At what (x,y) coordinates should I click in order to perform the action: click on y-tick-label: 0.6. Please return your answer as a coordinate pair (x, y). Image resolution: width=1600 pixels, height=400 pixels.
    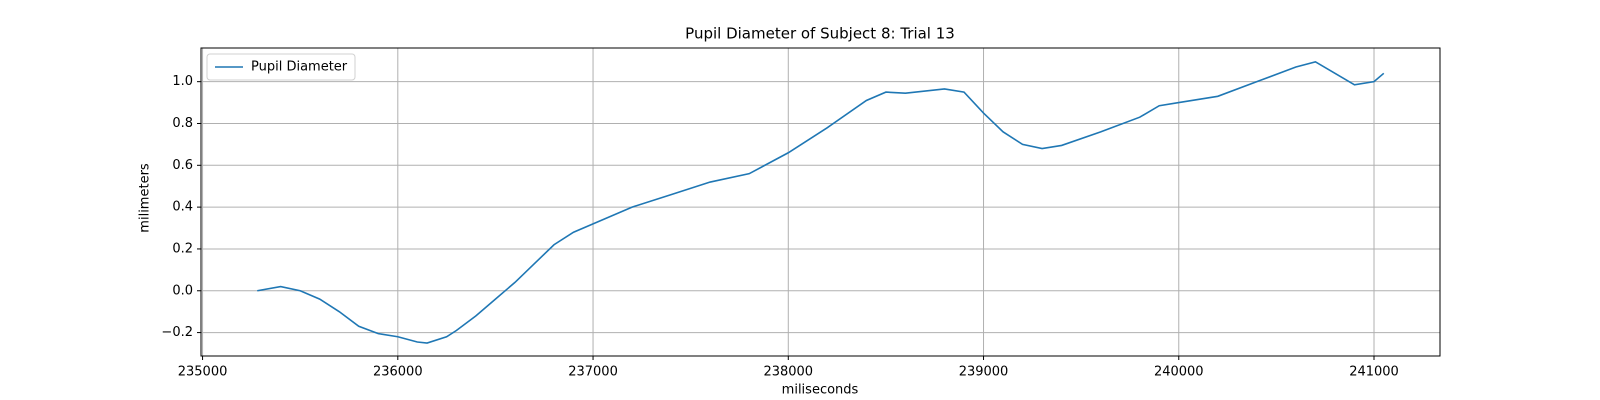
    Looking at the image, I should click on (182, 165).